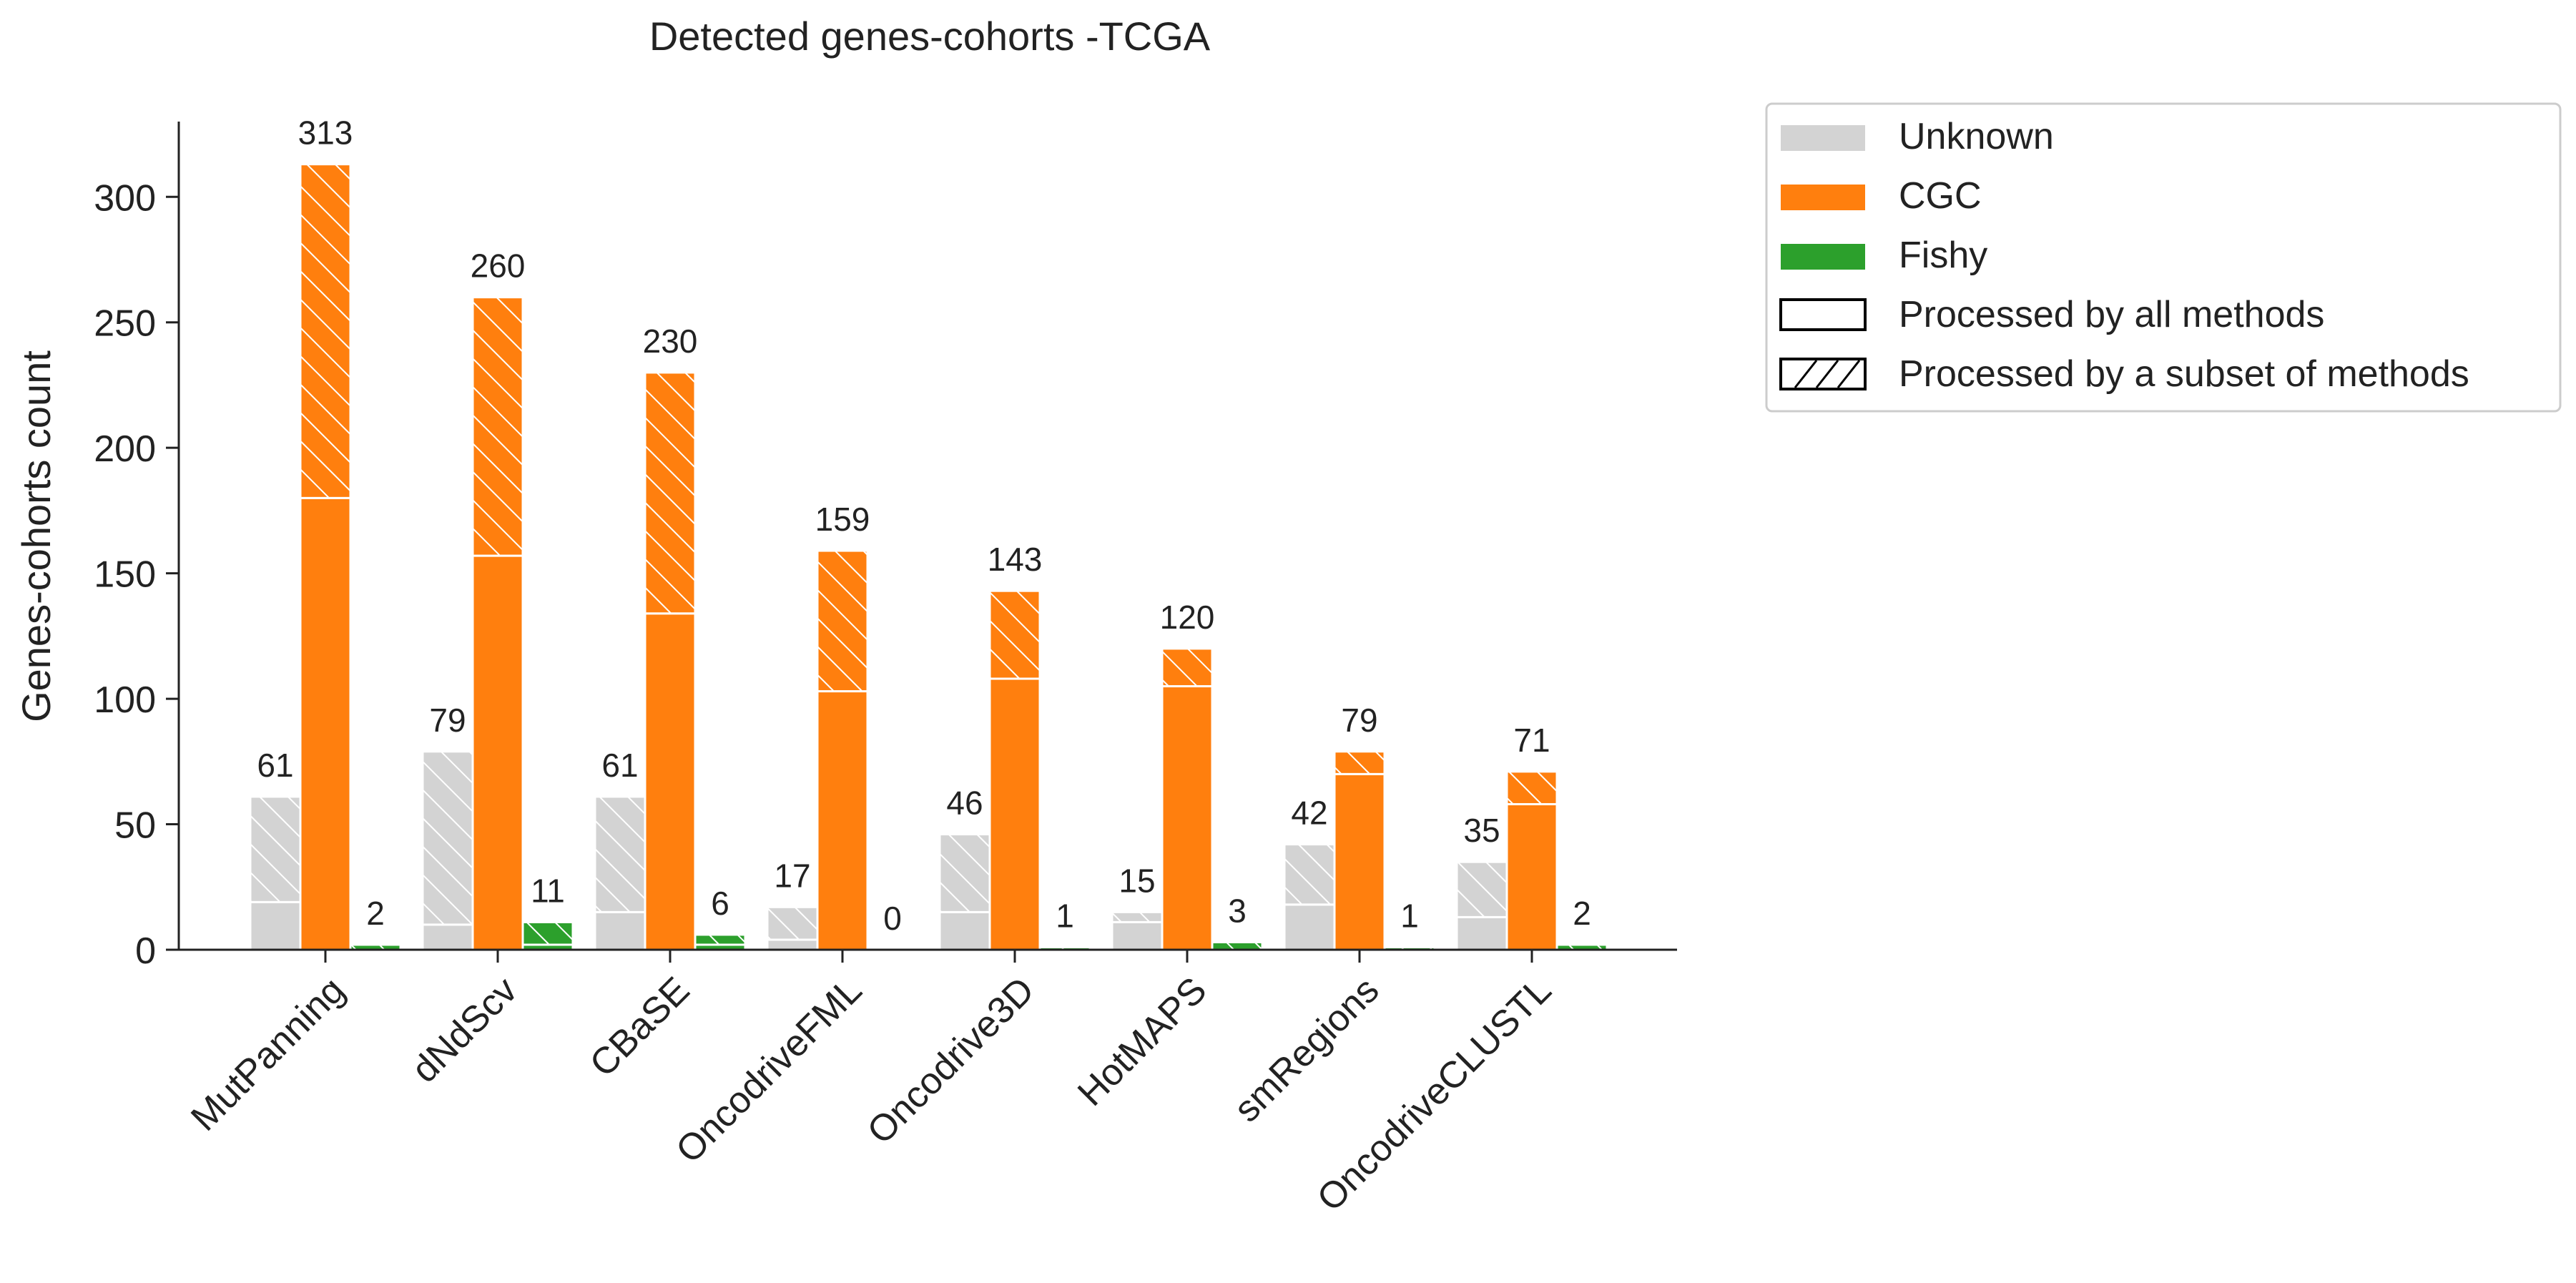  I want to click on y-tick-label: 100, so click(125, 700).